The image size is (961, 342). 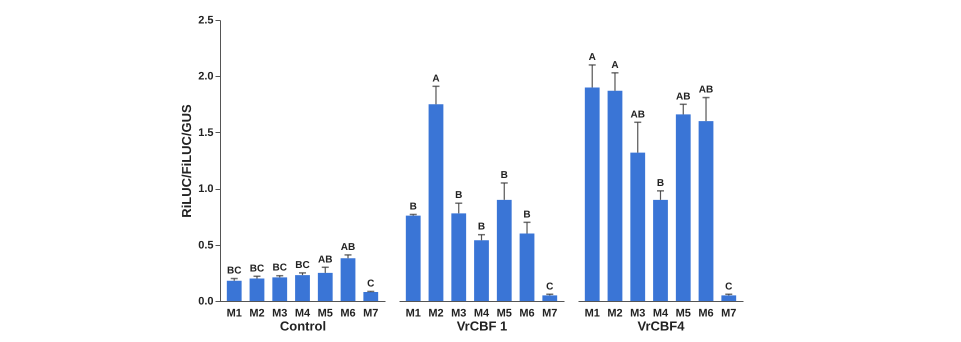 What do you see at coordinates (303, 326) in the screenshot?
I see `x-axis-title: Control` at bounding box center [303, 326].